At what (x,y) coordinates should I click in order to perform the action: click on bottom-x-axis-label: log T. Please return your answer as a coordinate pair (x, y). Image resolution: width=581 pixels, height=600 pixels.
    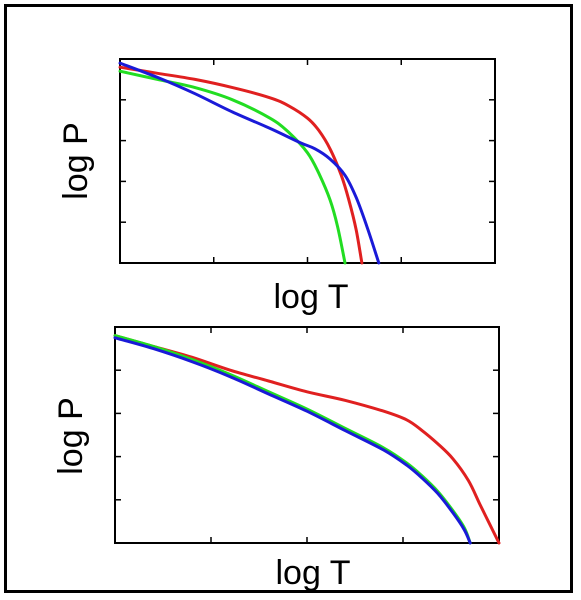
    Looking at the image, I should click on (313, 573).